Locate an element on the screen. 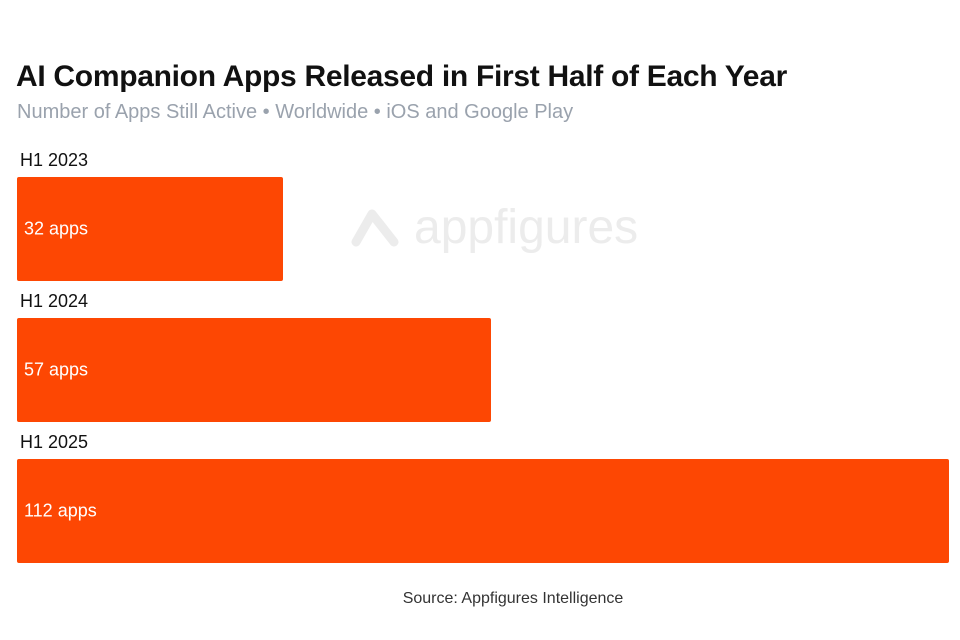  appfigures-logo-icon is located at coordinates (375, 227).